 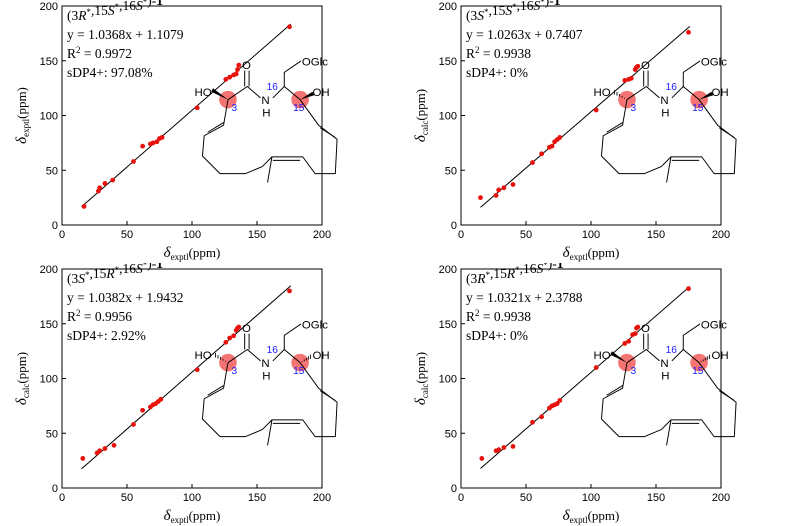 I want to click on x-tick-label: 150, so click(x=656, y=498).